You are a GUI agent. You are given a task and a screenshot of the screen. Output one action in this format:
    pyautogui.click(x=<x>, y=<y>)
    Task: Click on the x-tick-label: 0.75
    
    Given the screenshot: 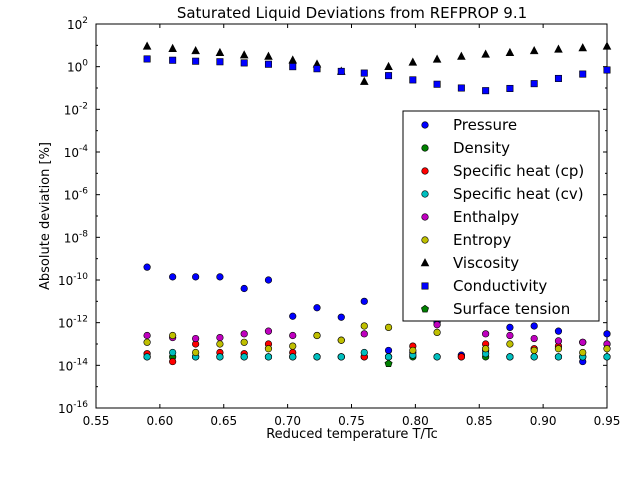 What is the action you would take?
    pyautogui.click(x=351, y=421)
    